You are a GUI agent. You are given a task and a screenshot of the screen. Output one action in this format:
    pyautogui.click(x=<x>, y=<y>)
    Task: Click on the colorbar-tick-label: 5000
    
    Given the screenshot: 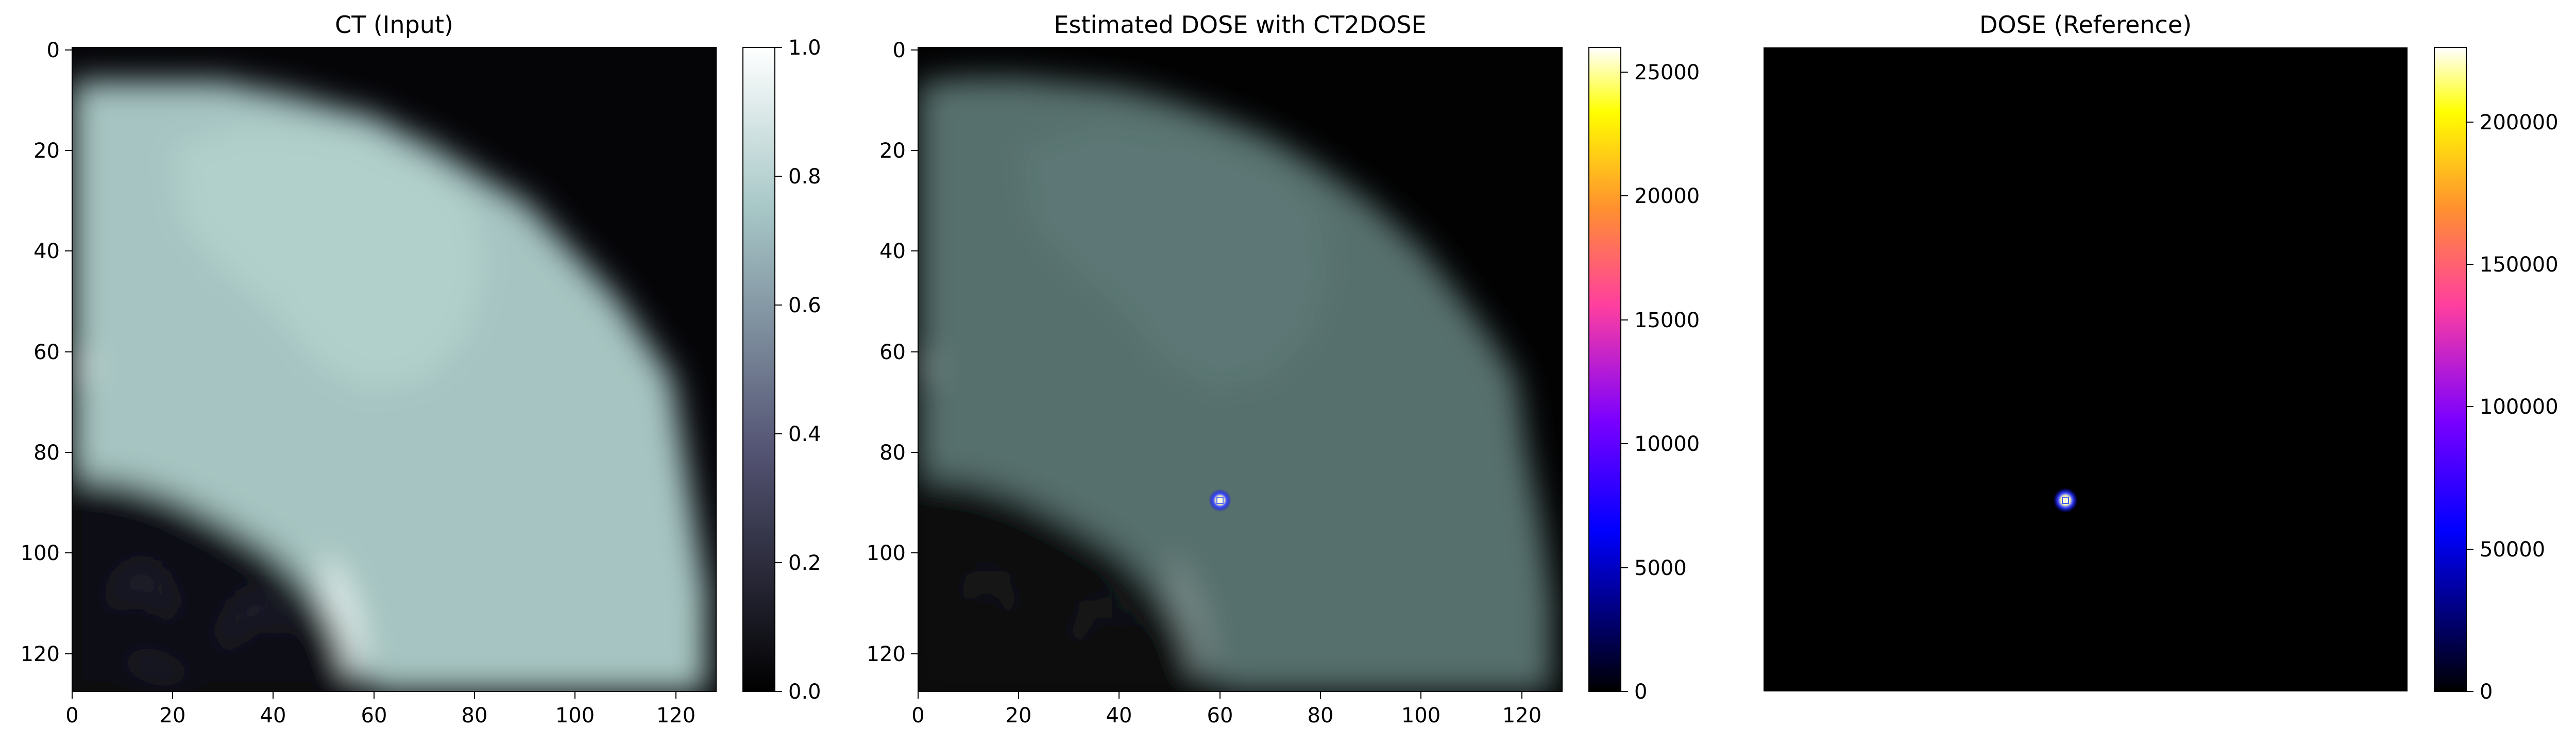 What is the action you would take?
    pyautogui.click(x=1660, y=568)
    